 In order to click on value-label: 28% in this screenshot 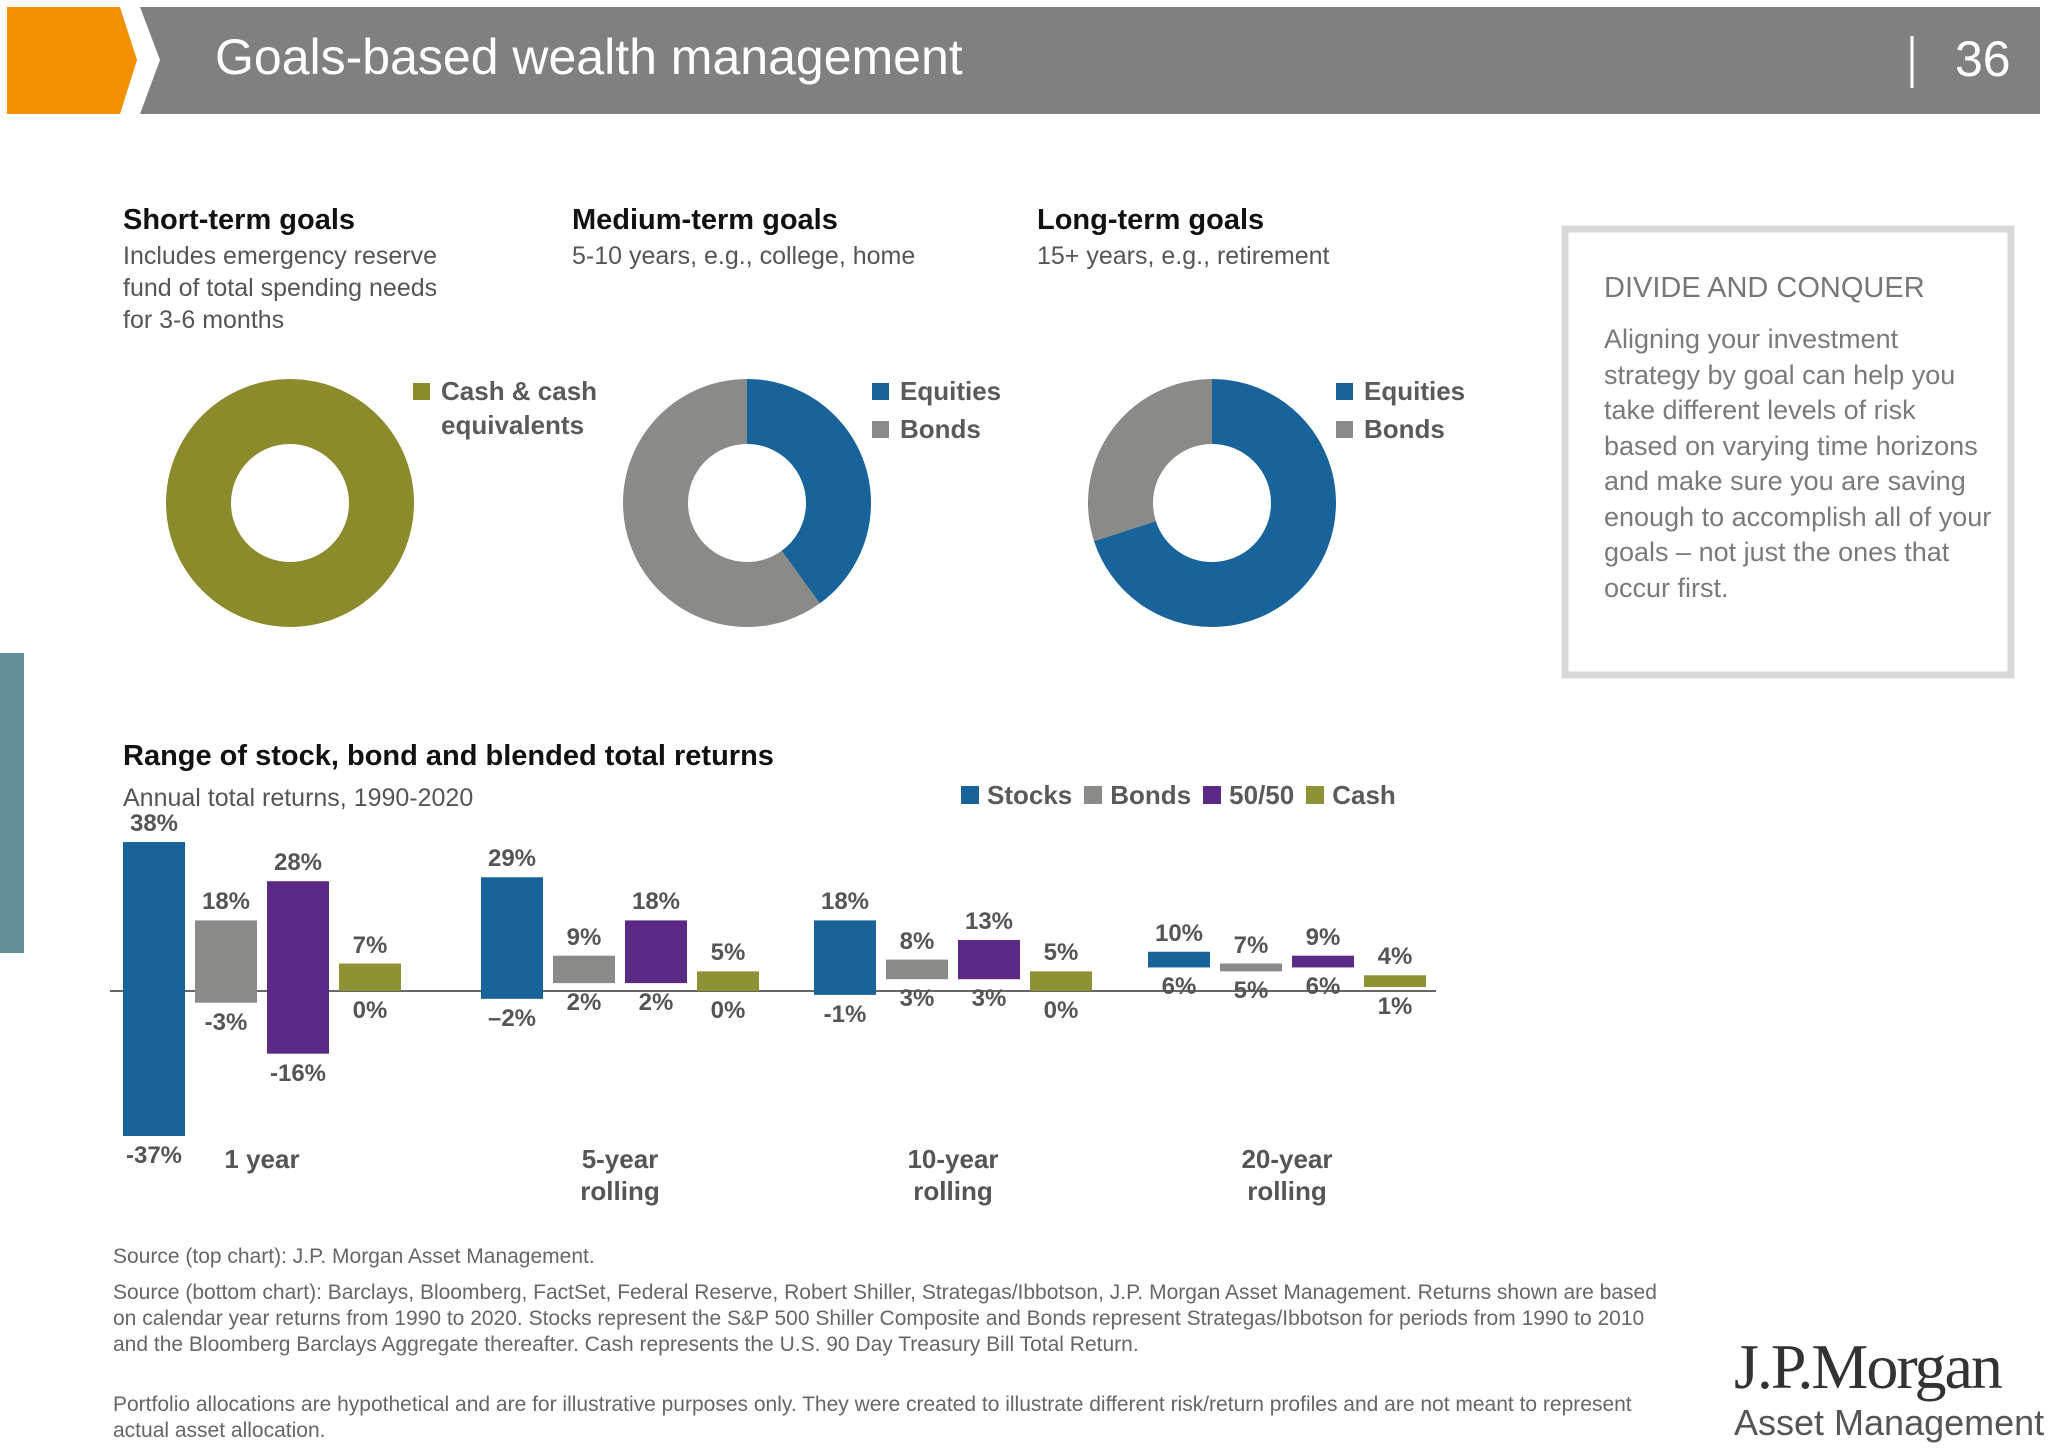, I will do `click(298, 863)`.